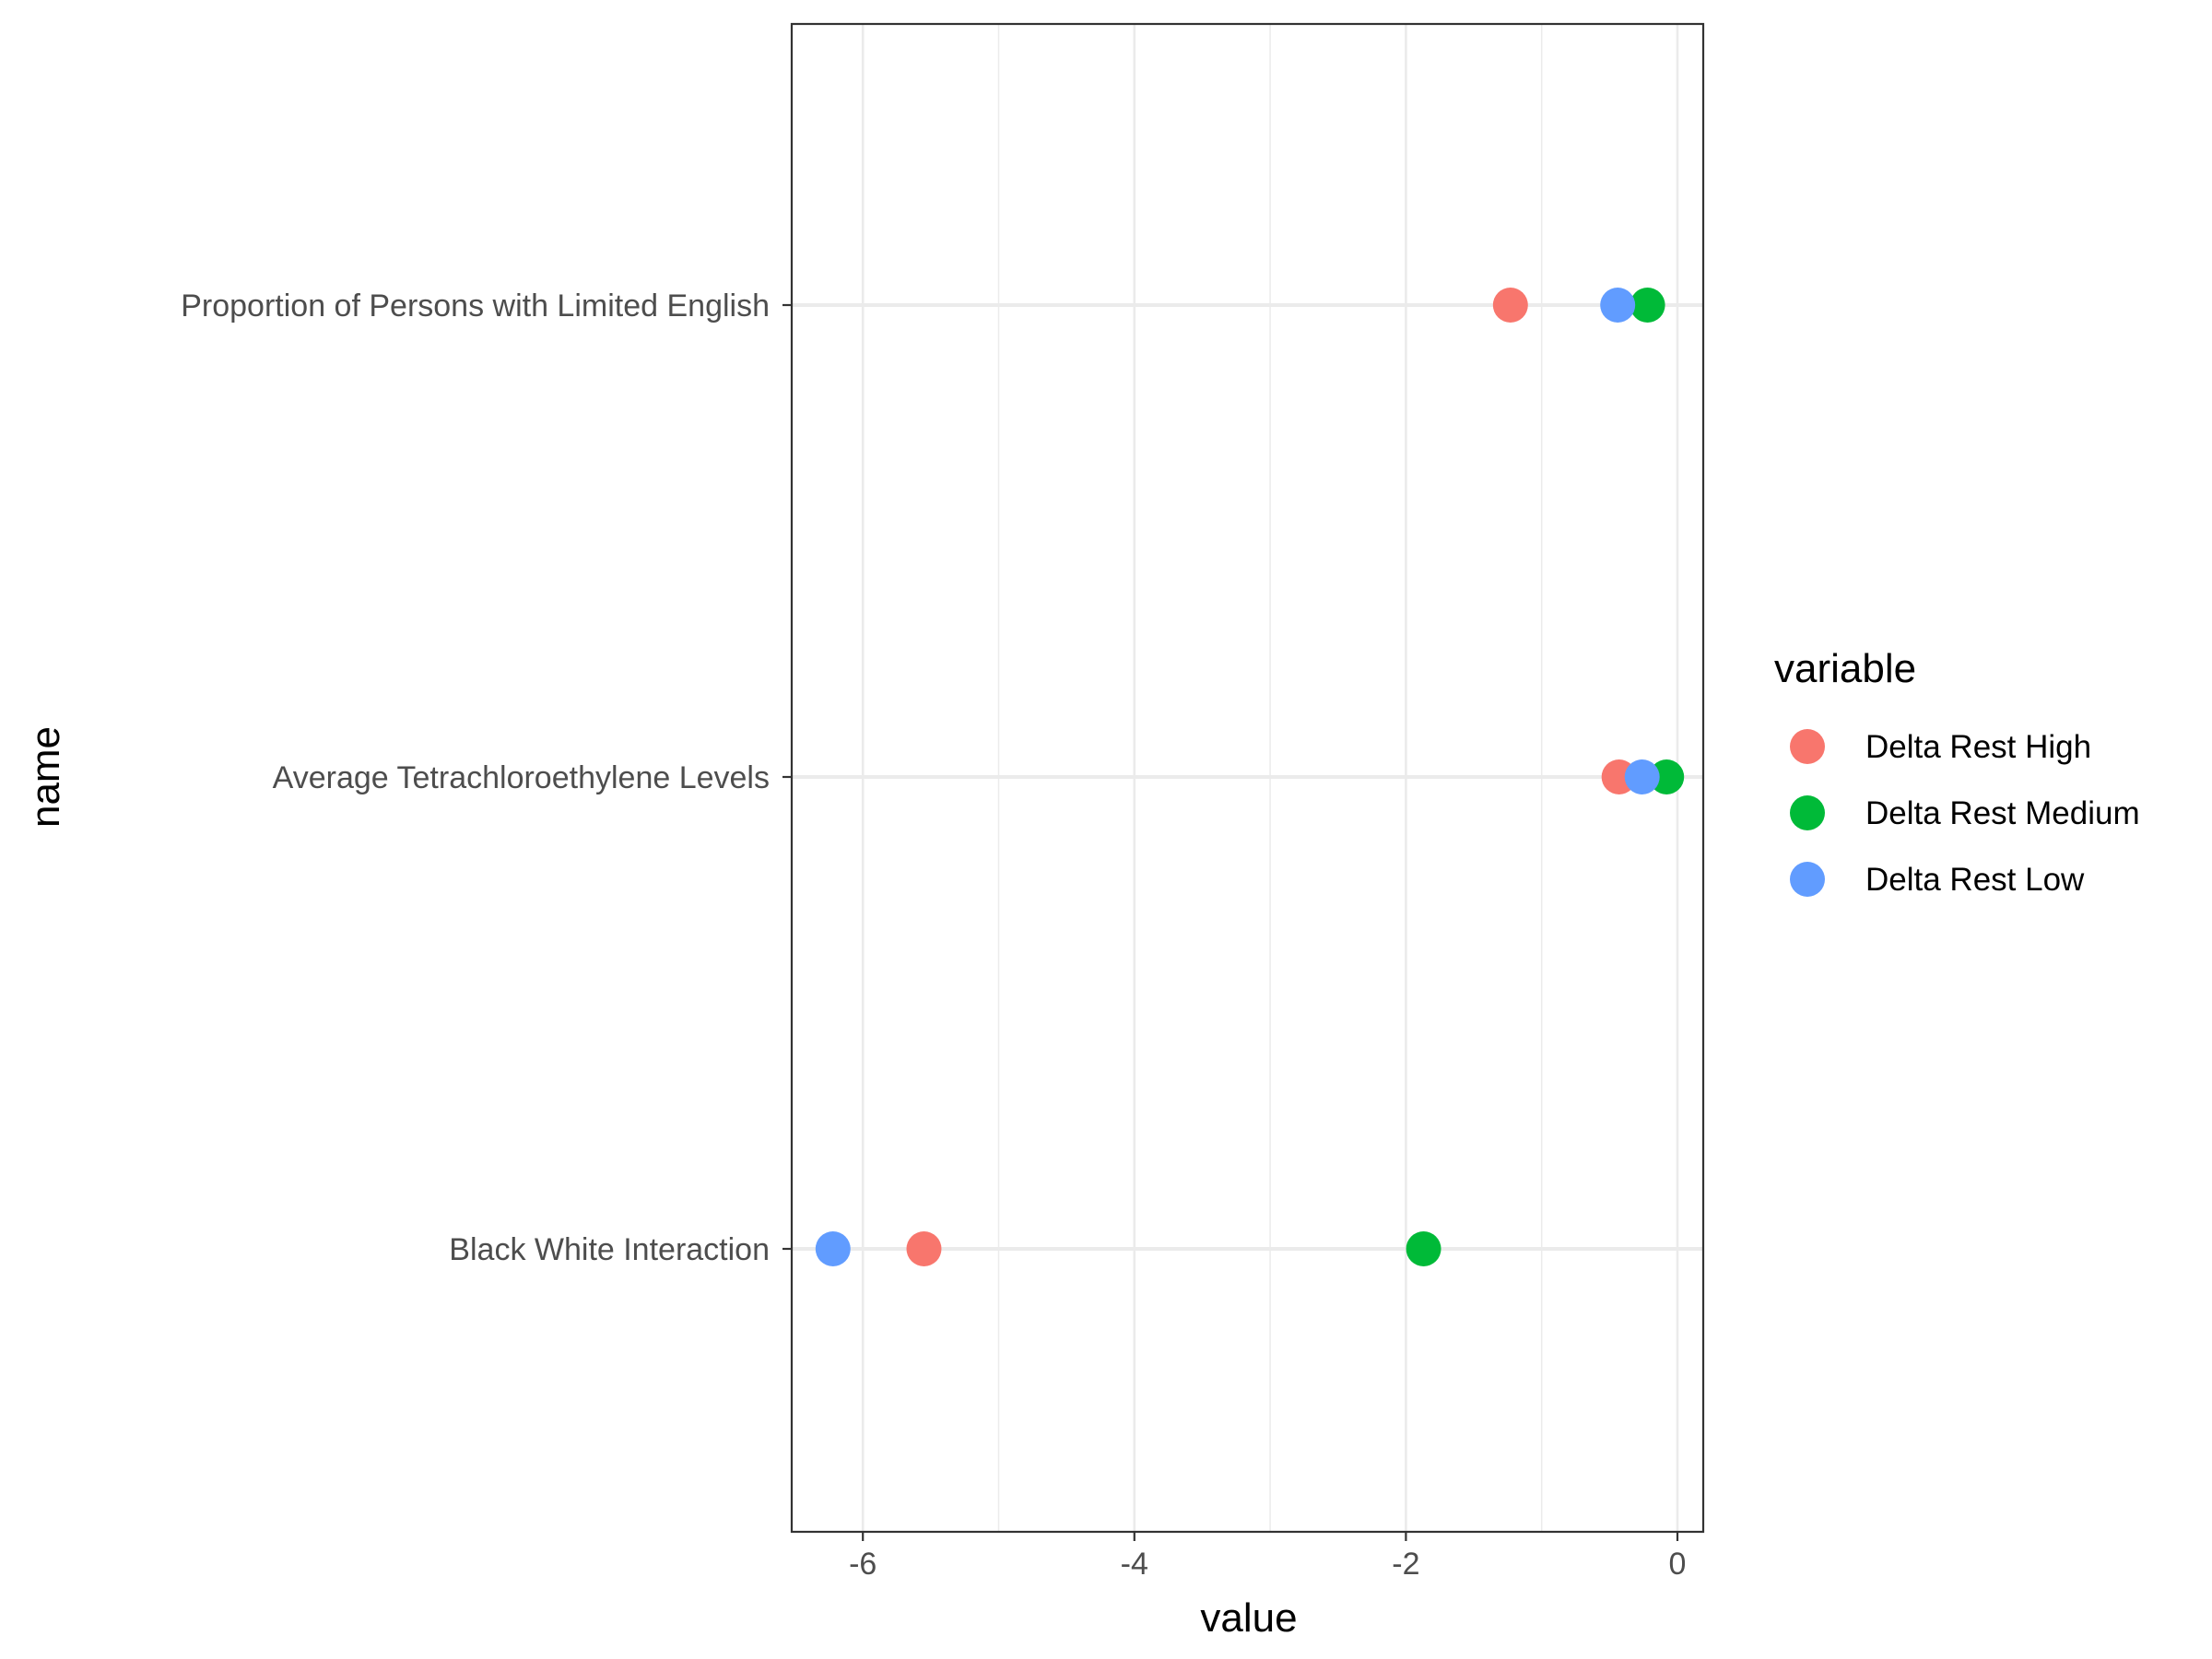 The image size is (2212, 1659). I want to click on y-tick-label: Average Tetrachloroethylene Levels, so click(521, 777).